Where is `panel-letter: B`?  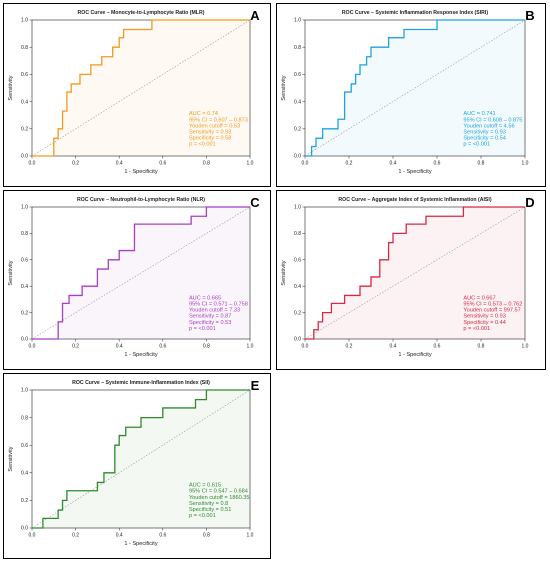 panel-letter: B is located at coordinates (529, 15).